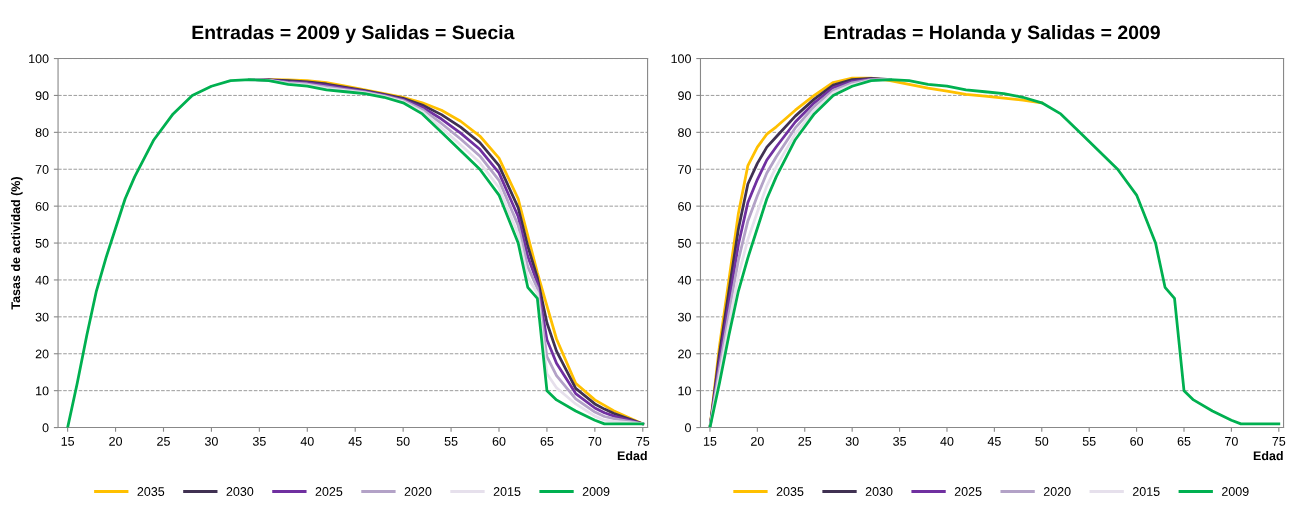 The height and width of the screenshot is (509, 1290). I want to click on y-axis-title: Tasas de actividad (%), so click(16, 243).